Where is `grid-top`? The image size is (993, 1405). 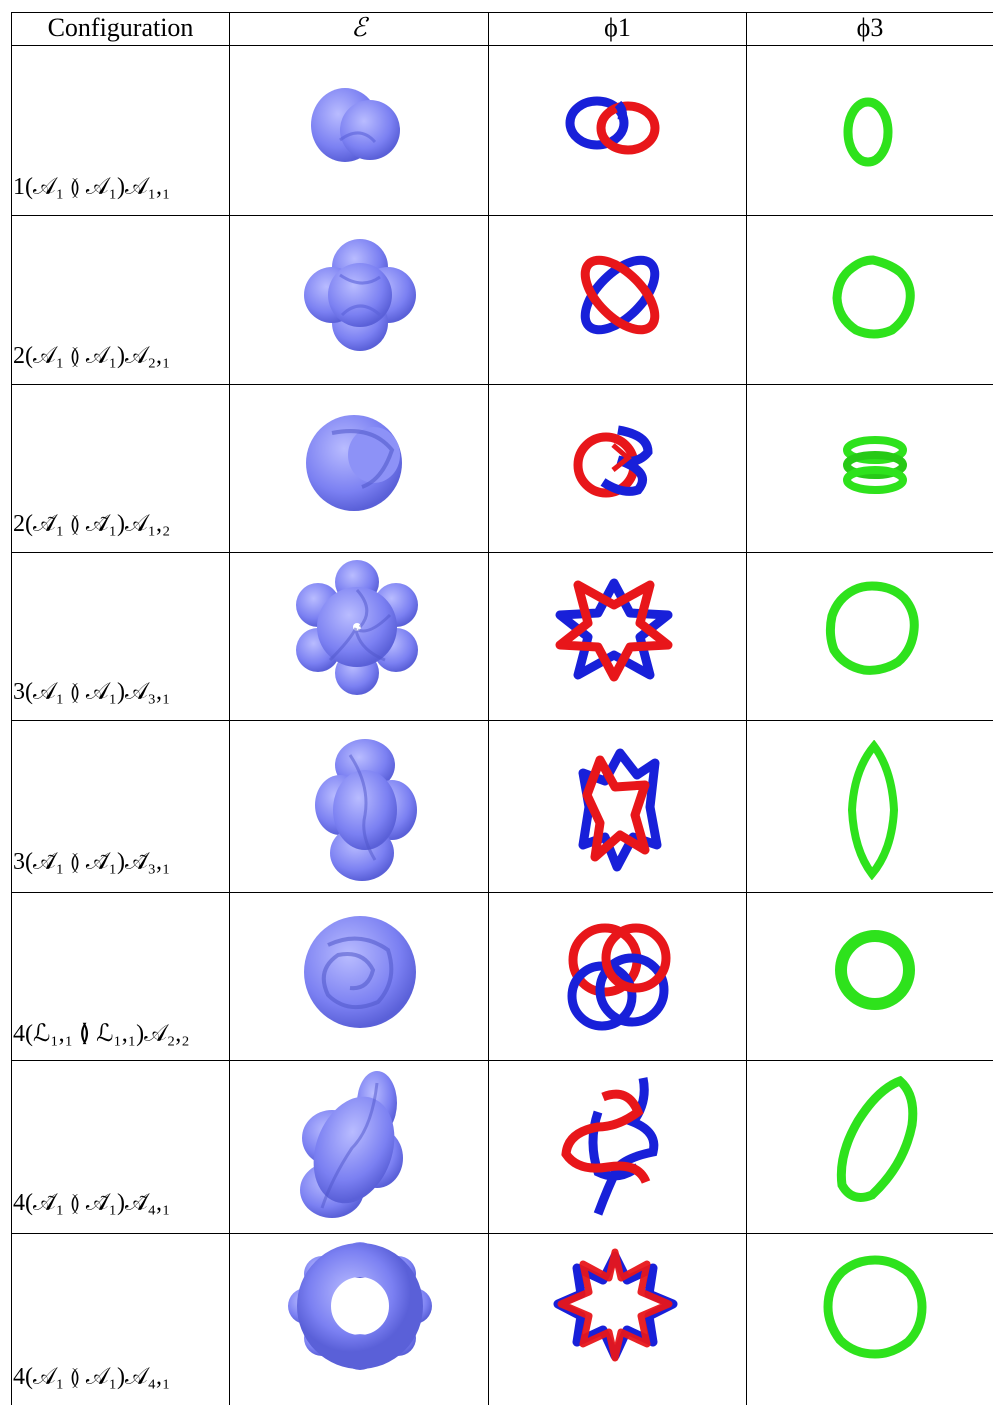
grid-top is located at coordinates (502, 12).